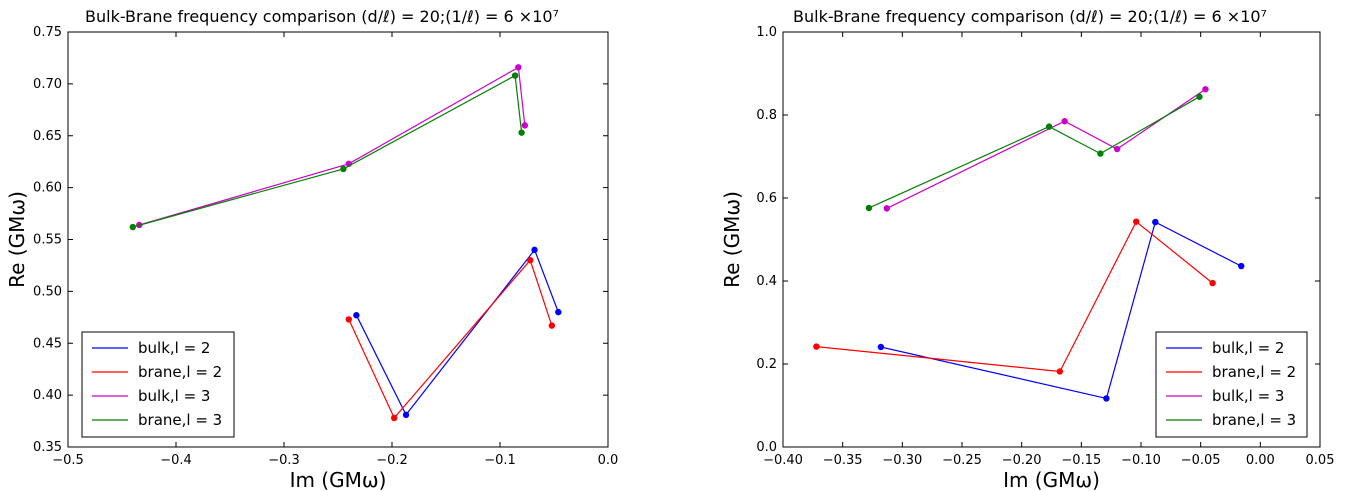 The width and height of the screenshot is (1348, 491). What do you see at coordinates (766, 198) in the screenshot?
I see `y-tick-label: 0.6` at bounding box center [766, 198].